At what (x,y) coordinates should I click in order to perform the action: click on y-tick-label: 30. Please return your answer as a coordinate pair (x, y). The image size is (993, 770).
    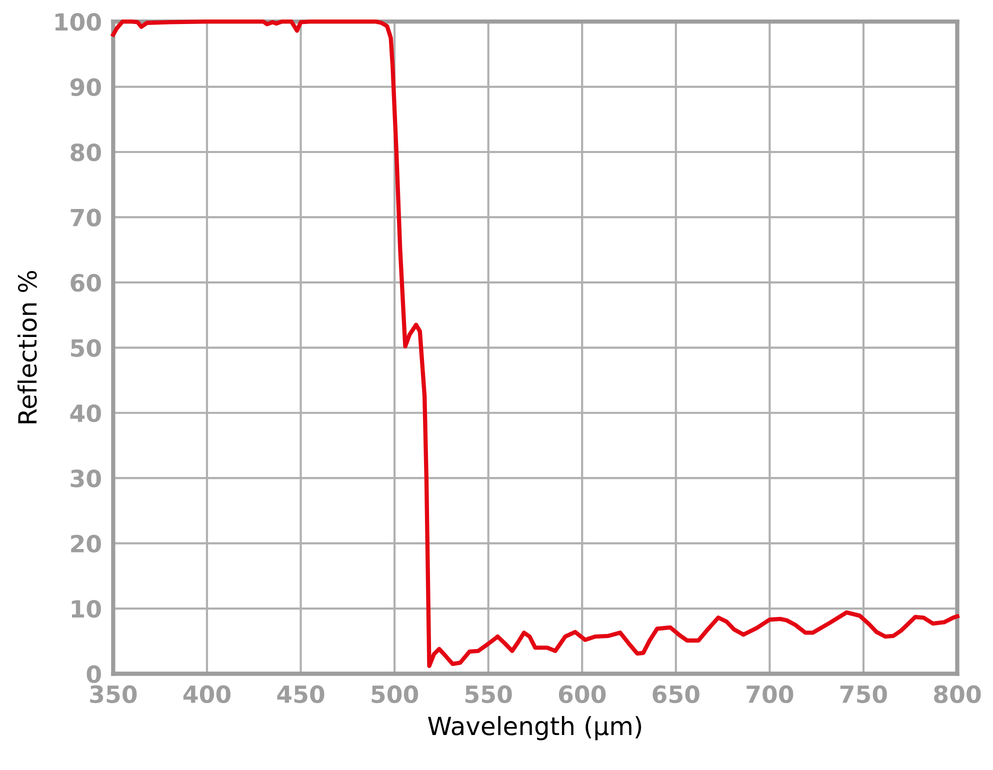
    Looking at the image, I should click on (85, 479).